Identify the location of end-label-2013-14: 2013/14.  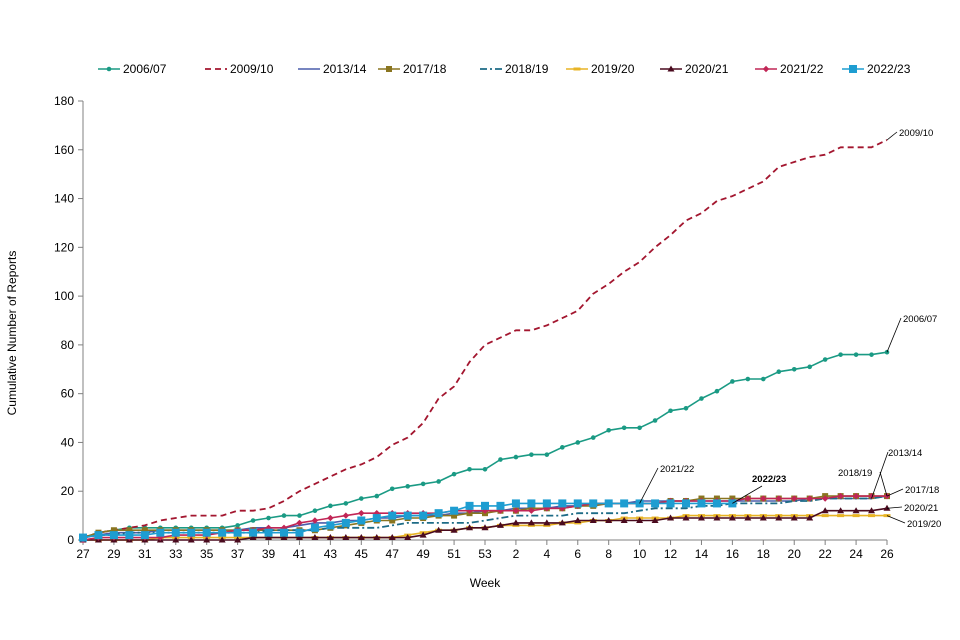
(896, 473).